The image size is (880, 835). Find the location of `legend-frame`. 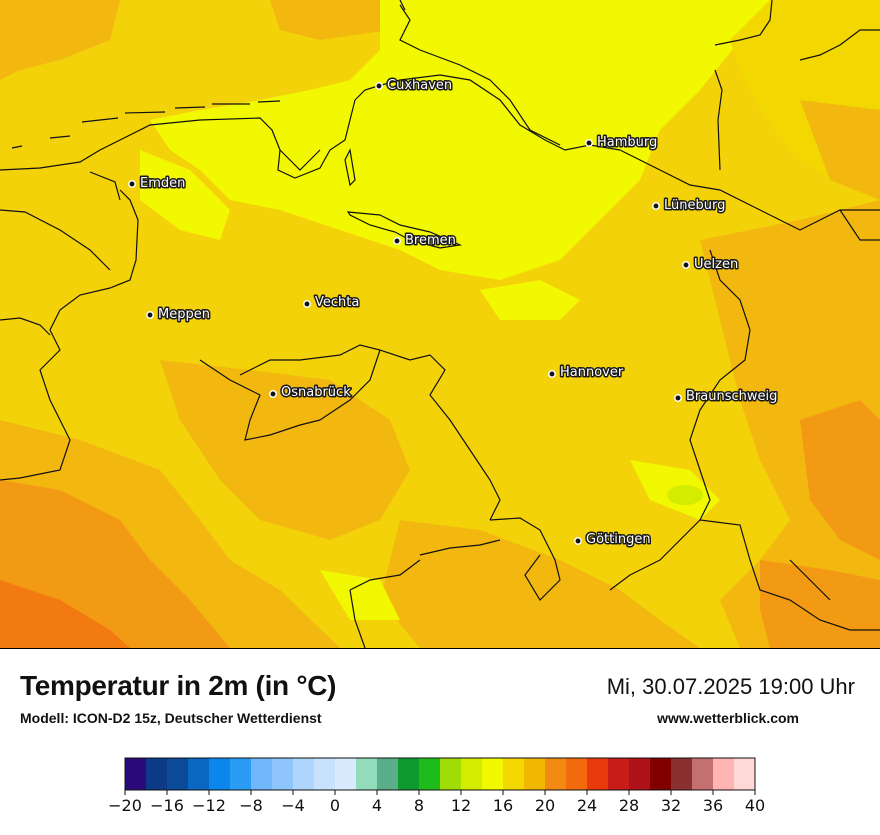

legend-frame is located at coordinates (440, 774).